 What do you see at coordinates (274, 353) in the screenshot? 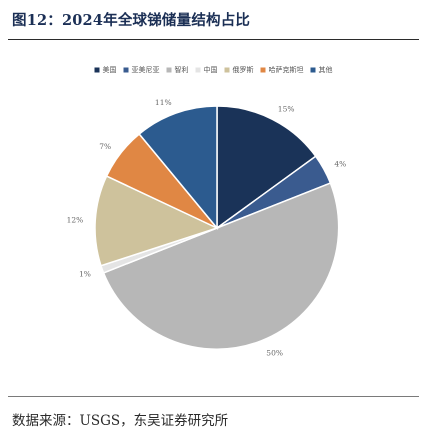
I see `pie-slice-label-2: 50%` at bounding box center [274, 353].